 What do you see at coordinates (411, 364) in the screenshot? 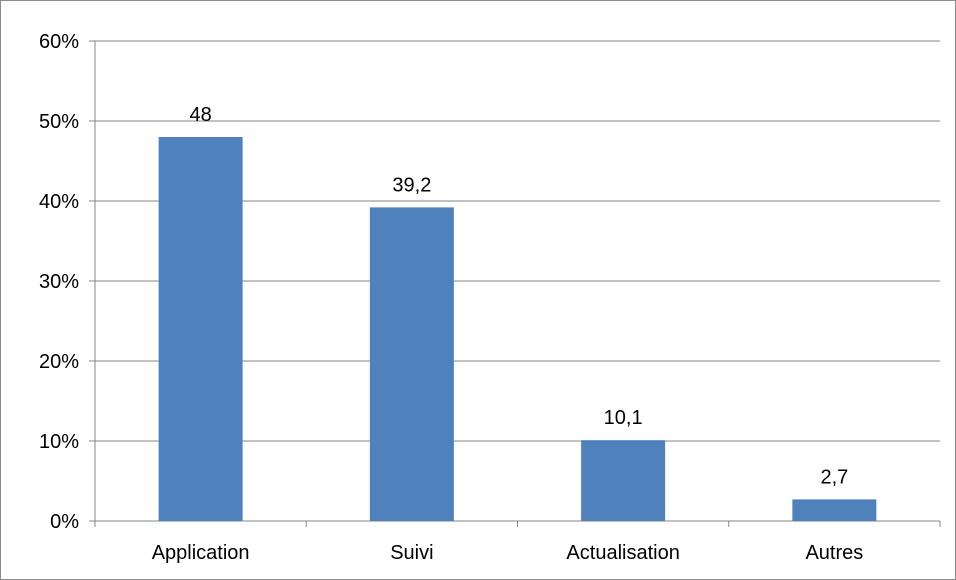
I see `bar-suivi` at bounding box center [411, 364].